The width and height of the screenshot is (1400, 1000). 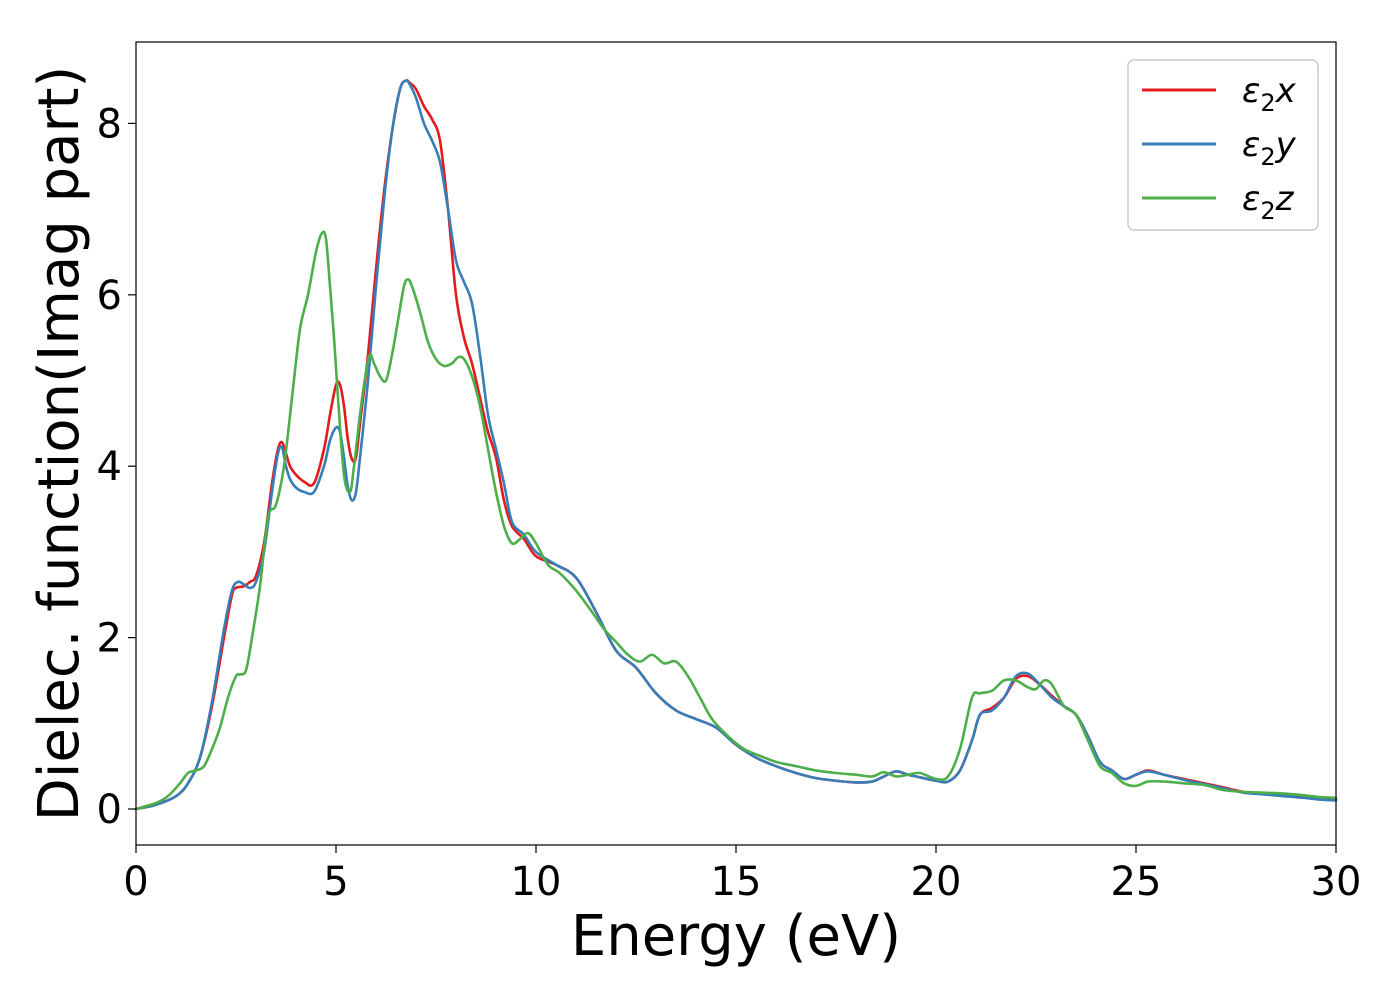 What do you see at coordinates (1269, 94) in the screenshot?
I see `legend-label: ε2x` at bounding box center [1269, 94].